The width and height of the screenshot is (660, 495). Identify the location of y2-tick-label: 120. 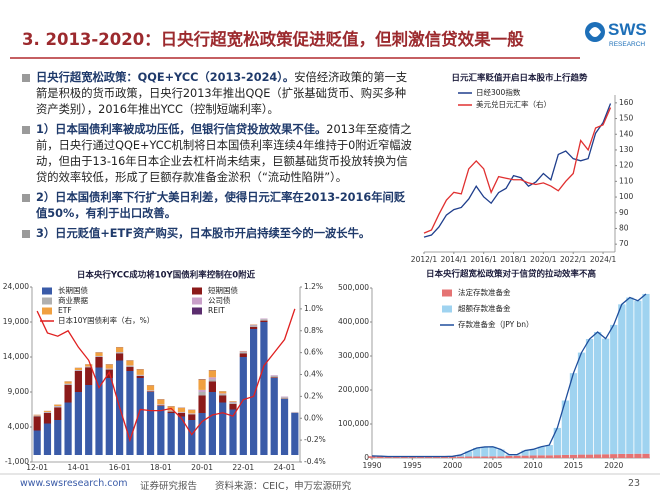
(626, 165).